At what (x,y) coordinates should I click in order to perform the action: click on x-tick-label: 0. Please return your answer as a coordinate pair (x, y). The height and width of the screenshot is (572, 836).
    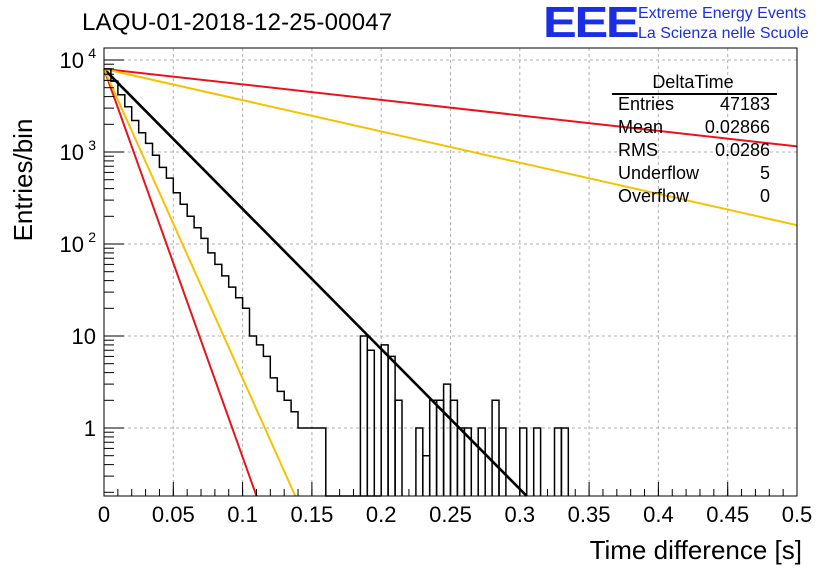
    Looking at the image, I should click on (104, 514).